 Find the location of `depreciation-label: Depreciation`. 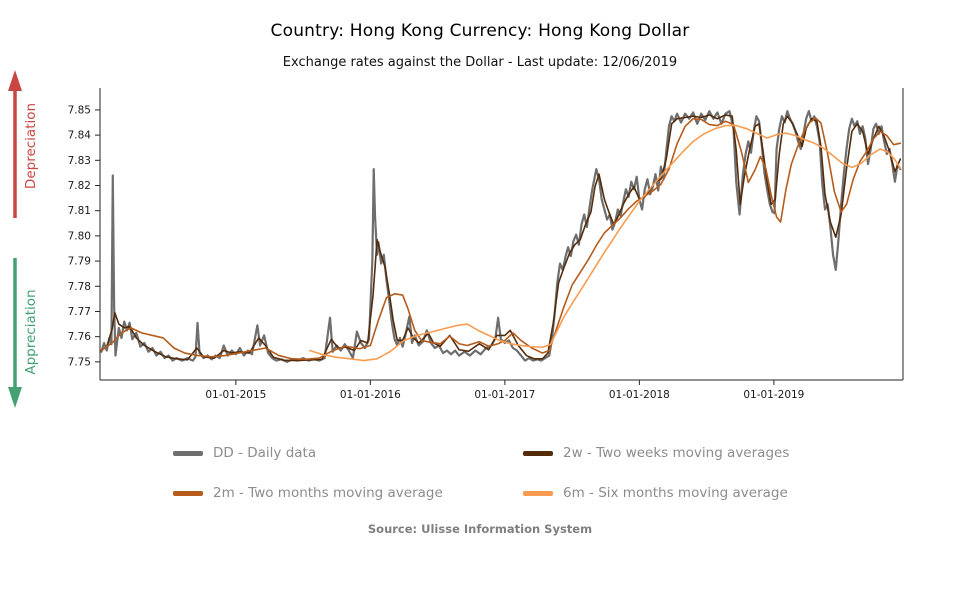

depreciation-label: Depreciation is located at coordinates (31, 146).